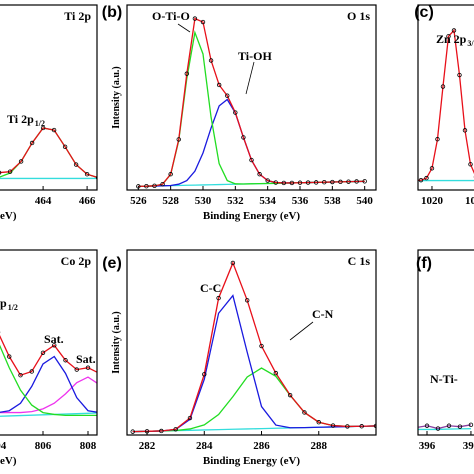  Describe the element at coordinates (112, 12) in the screenshot. I see `panel-label: (b)` at that location.